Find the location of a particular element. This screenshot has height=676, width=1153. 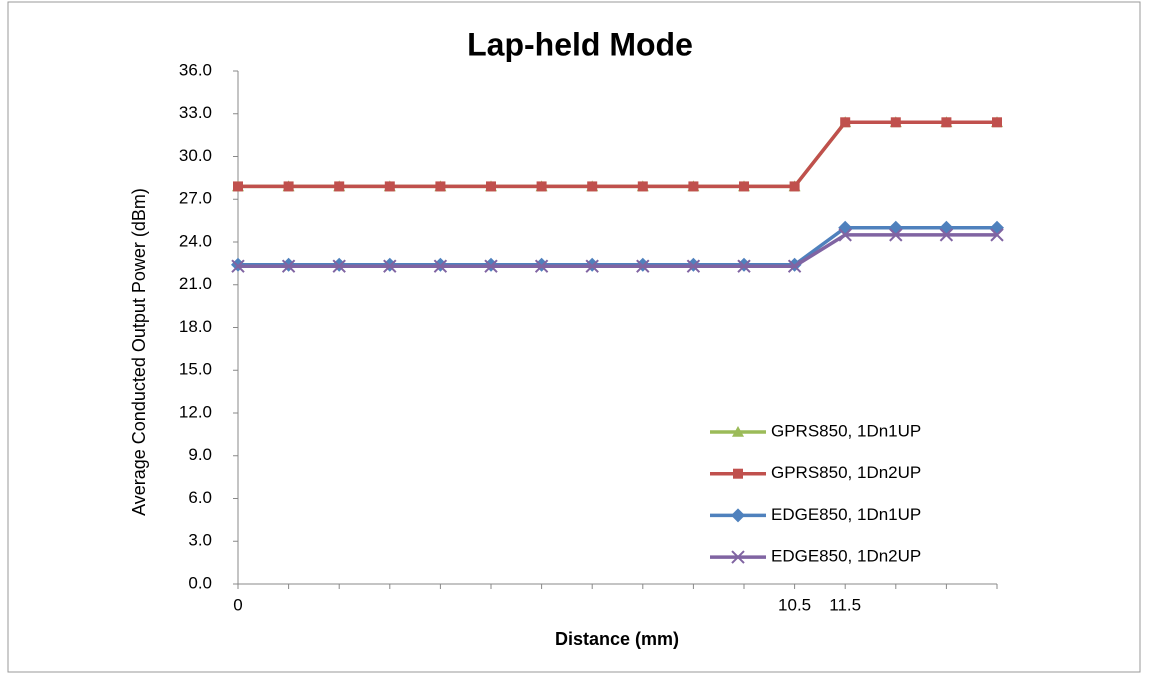

x-tick-label: 0 is located at coordinates (237, 604).